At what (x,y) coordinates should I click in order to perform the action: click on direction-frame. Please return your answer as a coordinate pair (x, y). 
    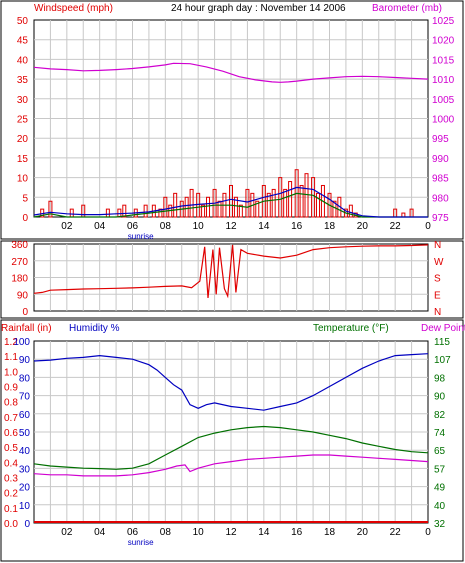
    Looking at the image, I should click on (232, 279).